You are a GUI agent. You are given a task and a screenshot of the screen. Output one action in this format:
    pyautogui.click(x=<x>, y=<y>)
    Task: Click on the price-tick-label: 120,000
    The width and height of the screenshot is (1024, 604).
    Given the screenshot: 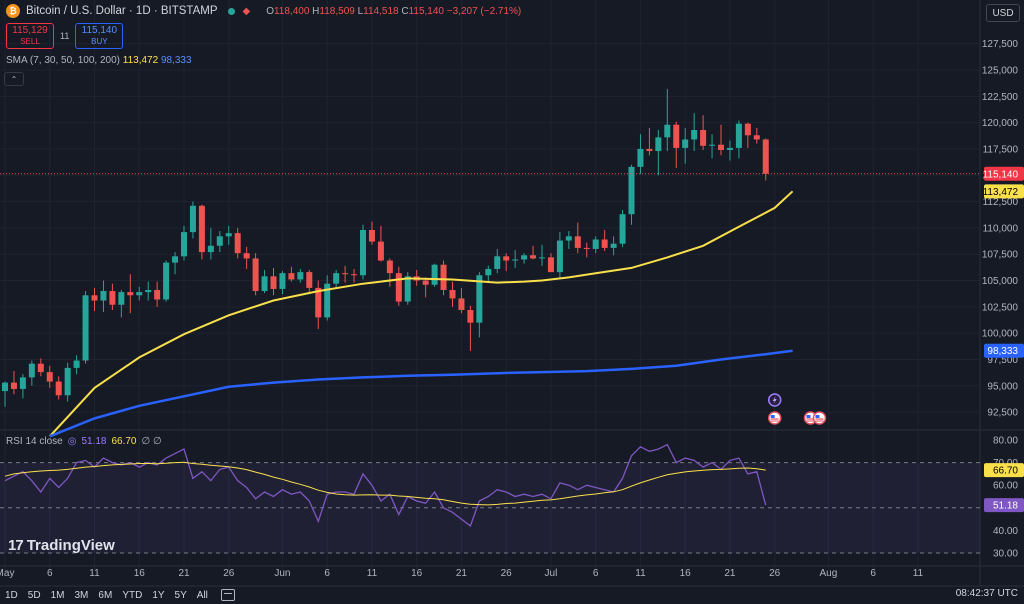 What is the action you would take?
    pyautogui.click(x=1000, y=123)
    